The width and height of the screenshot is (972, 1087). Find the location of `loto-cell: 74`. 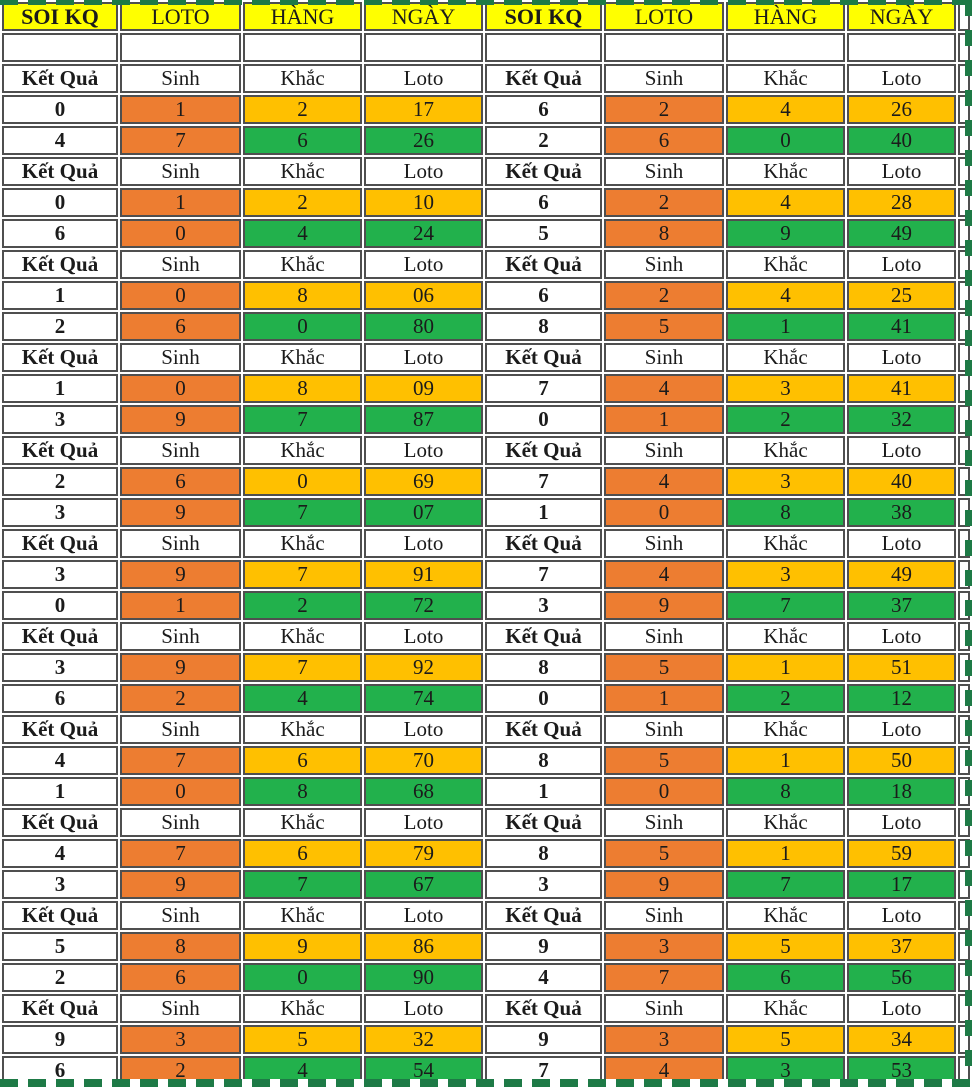

loto-cell: 74 is located at coordinates (423, 698).